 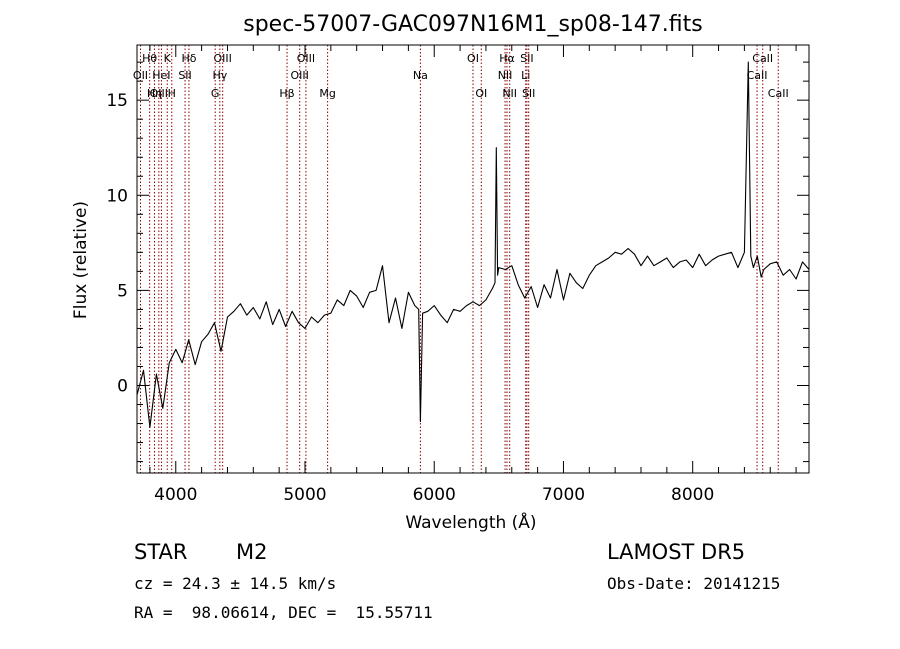 I want to click on spectral-line-label: Na, so click(x=420, y=75).